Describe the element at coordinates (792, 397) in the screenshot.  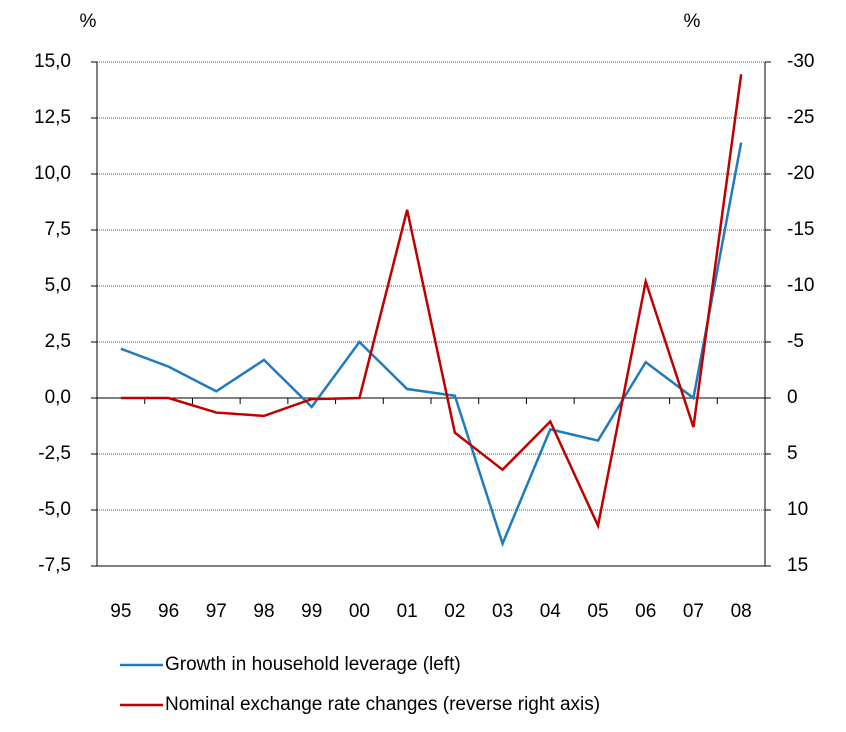
I see `y2-tick-label: 0` at that location.